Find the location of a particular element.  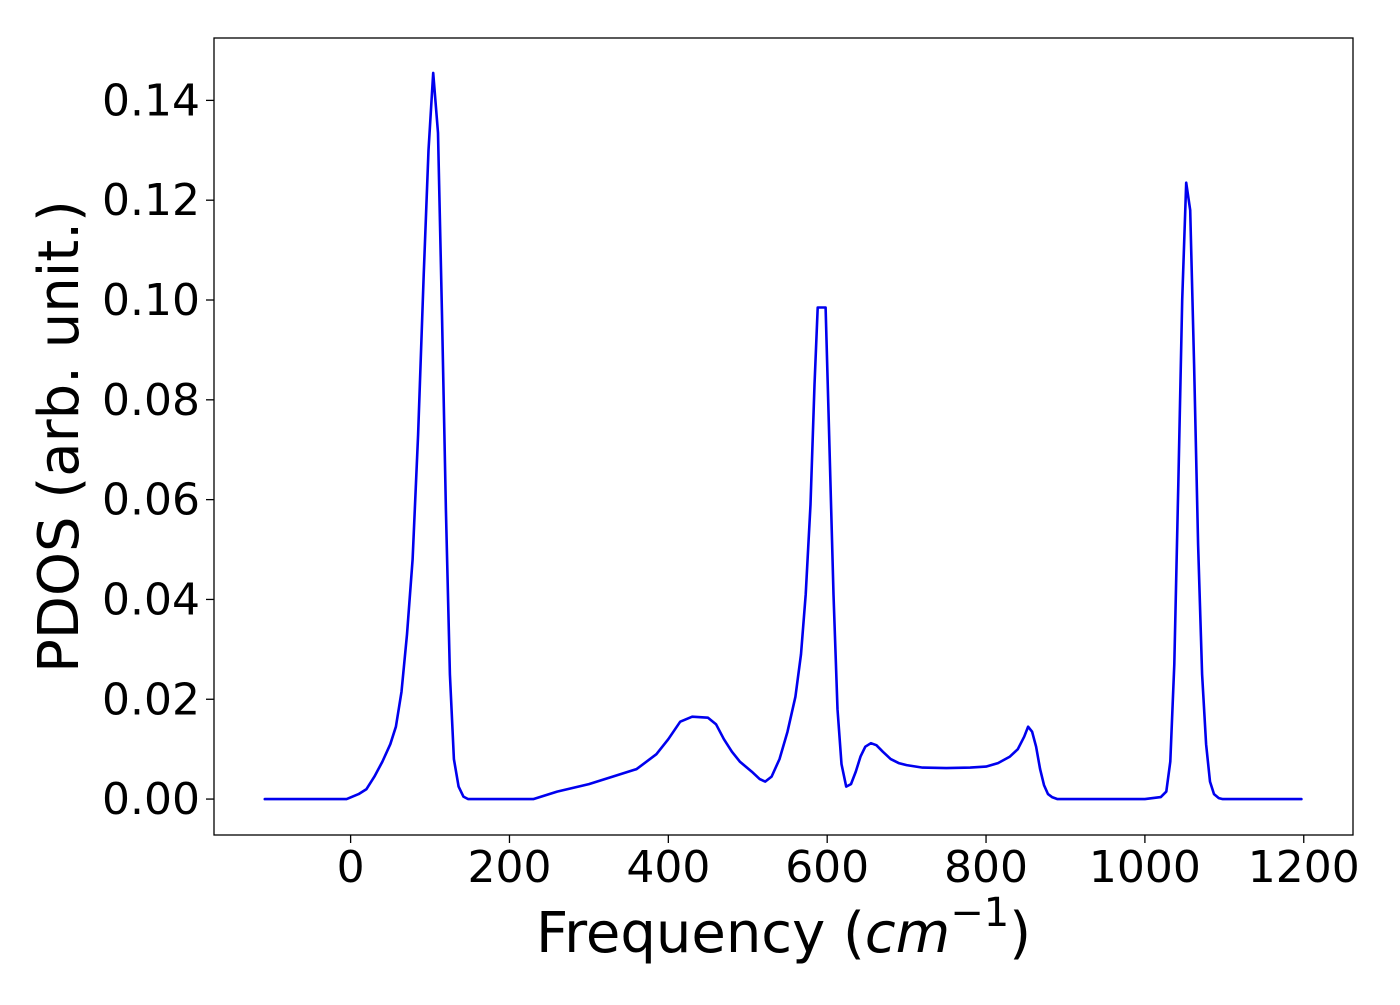

x-tick-label: 1000 is located at coordinates (1145, 867).